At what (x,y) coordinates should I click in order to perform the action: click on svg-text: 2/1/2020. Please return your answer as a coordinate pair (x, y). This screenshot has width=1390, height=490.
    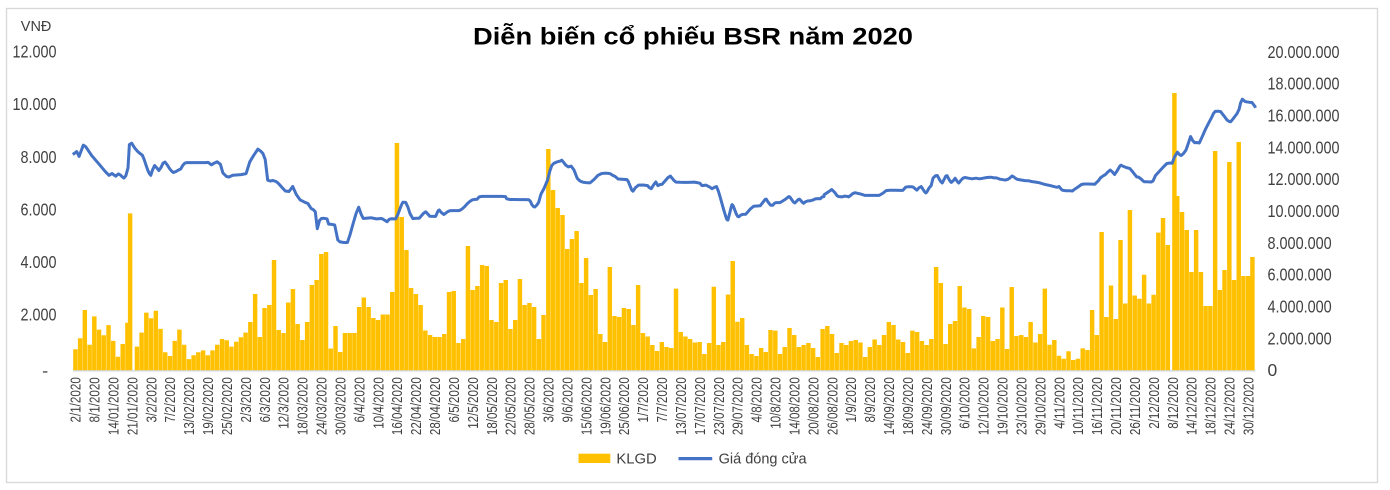
    Looking at the image, I should click on (77, 399).